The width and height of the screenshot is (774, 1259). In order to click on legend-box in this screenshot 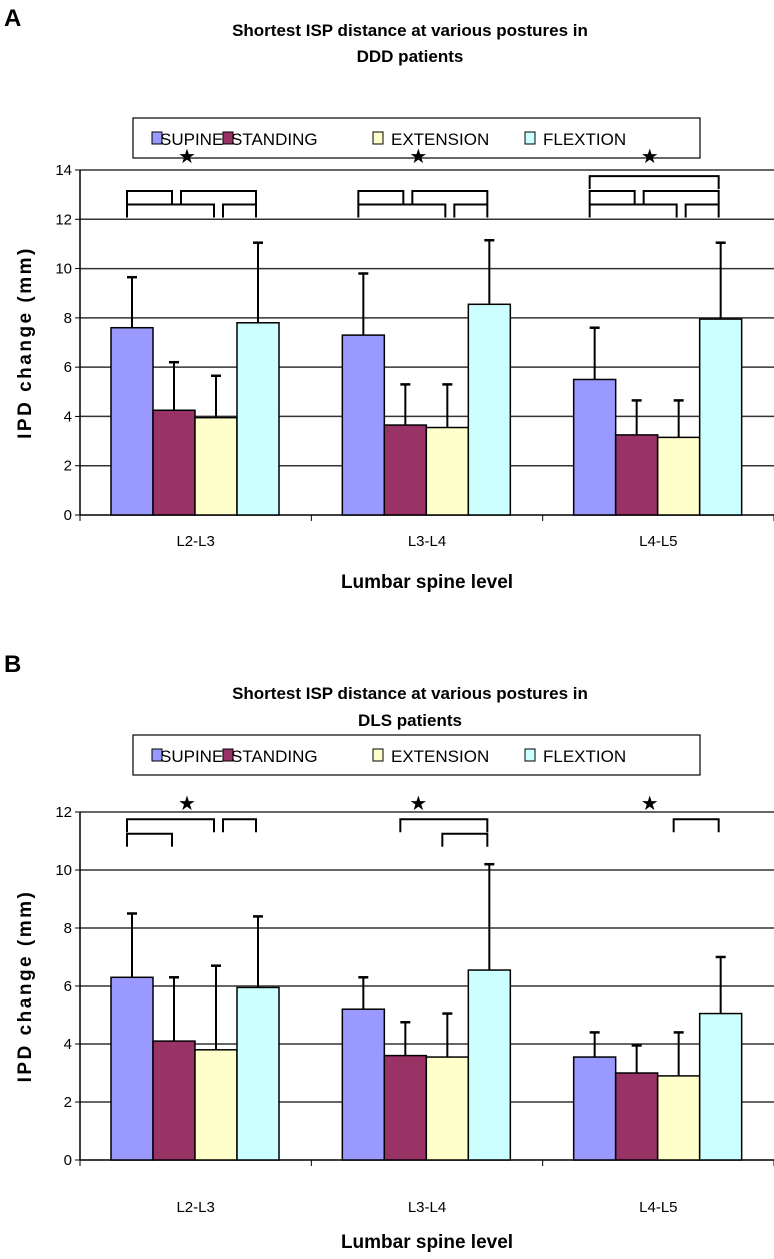, I will do `click(416, 755)`.